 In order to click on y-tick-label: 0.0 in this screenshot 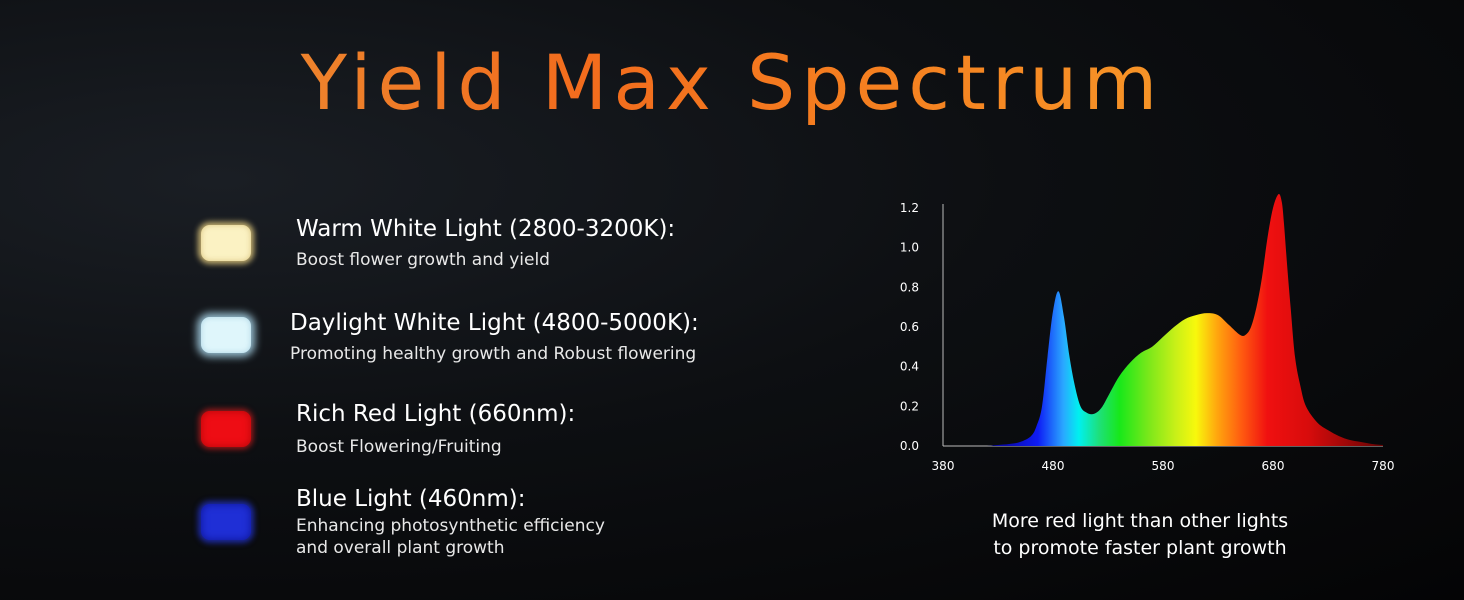, I will do `click(909, 446)`.